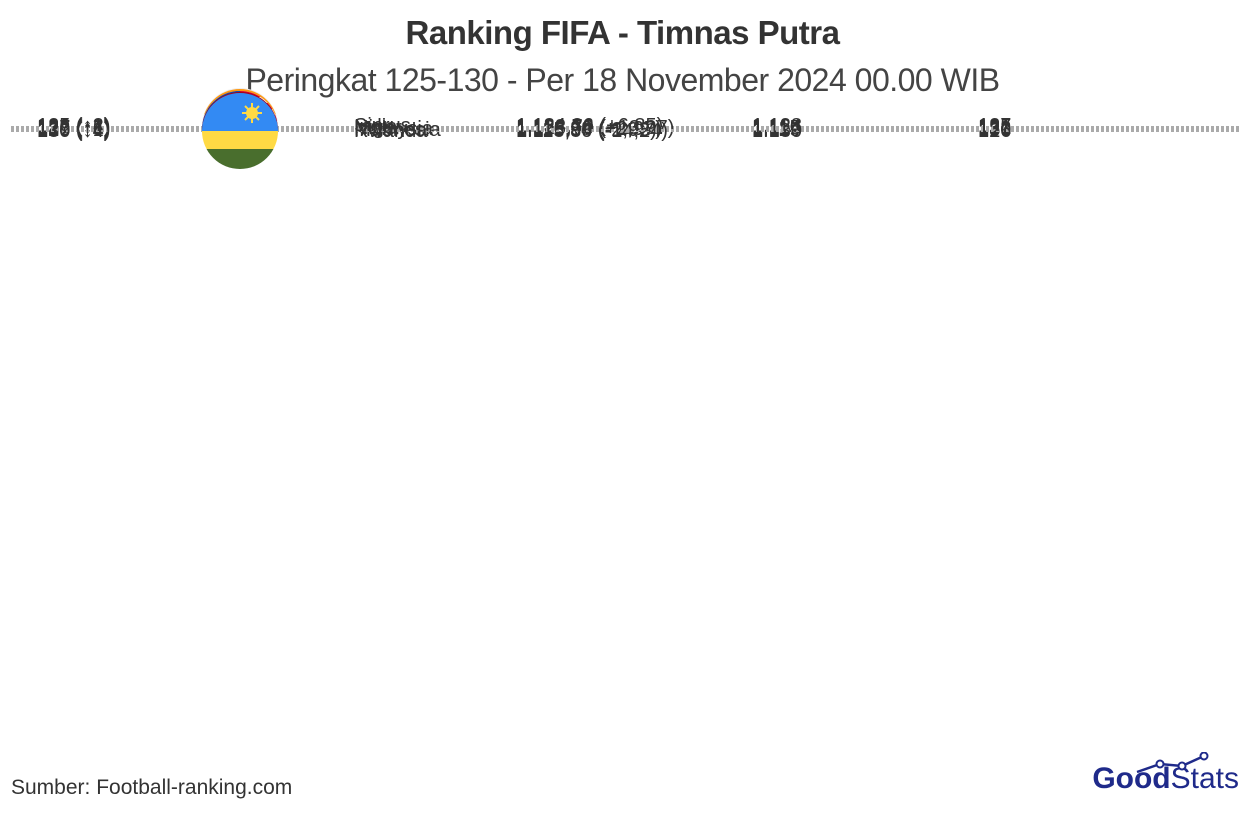 This screenshot has width=1245, height=820. I want to click on prev-rank: 133, so click(995, 128).